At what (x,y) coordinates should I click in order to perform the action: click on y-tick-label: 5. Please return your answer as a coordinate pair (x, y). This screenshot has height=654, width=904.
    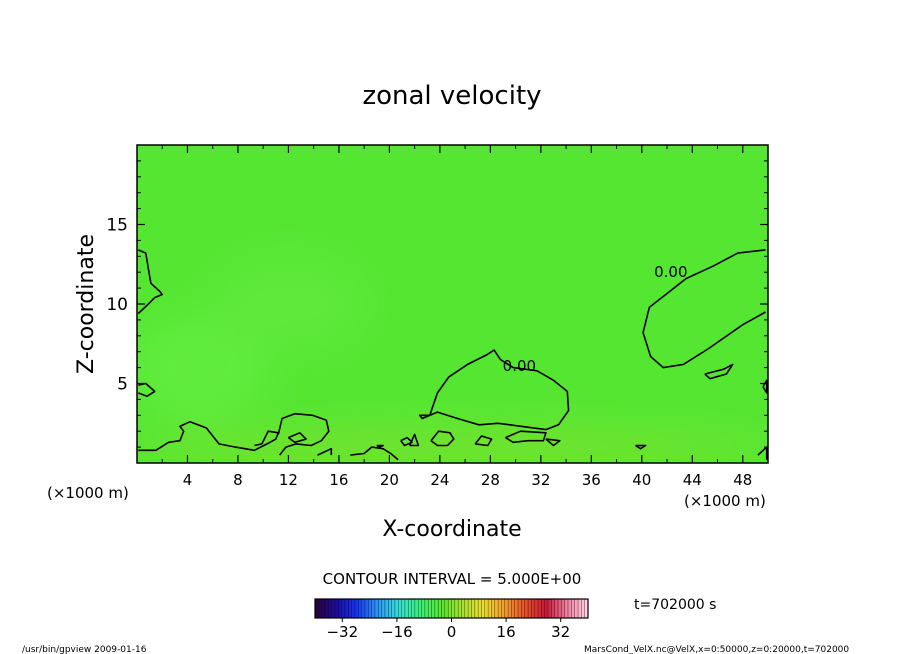
    Looking at the image, I should click on (122, 385).